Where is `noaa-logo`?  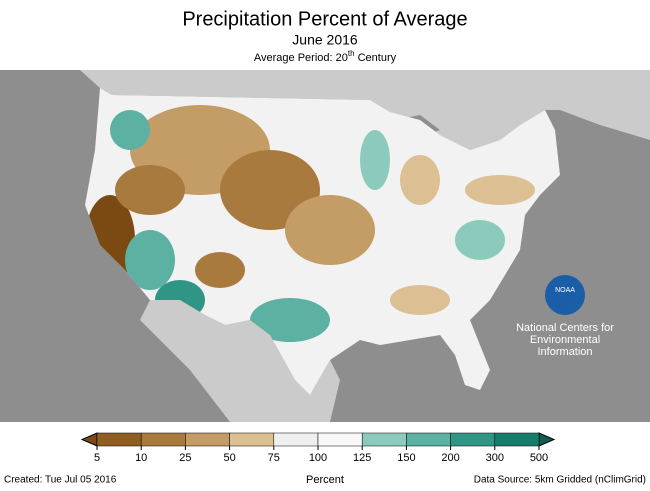 noaa-logo is located at coordinates (565, 295).